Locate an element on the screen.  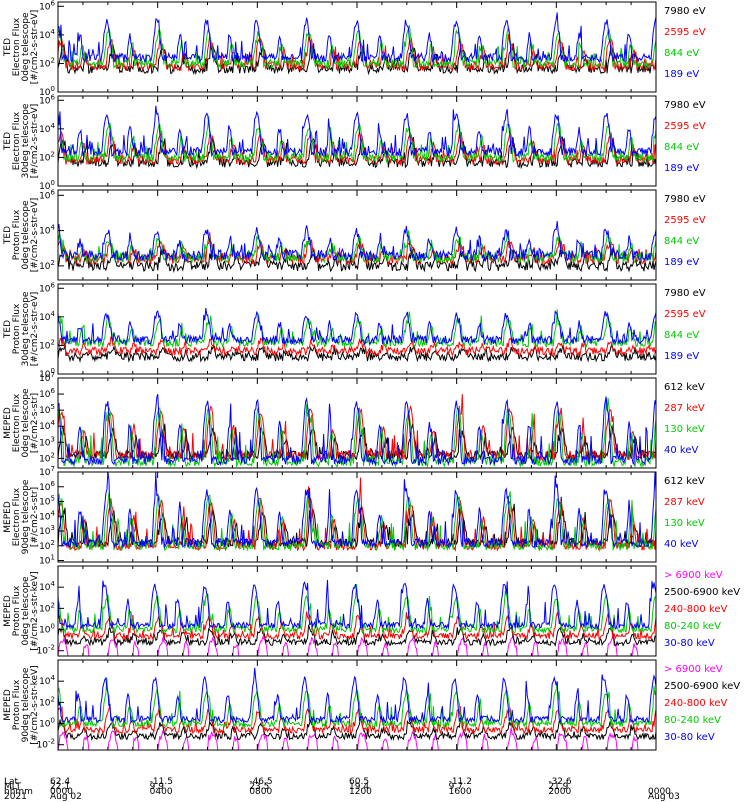
y-tick-label: 10¹ is located at coordinates (47, 560).